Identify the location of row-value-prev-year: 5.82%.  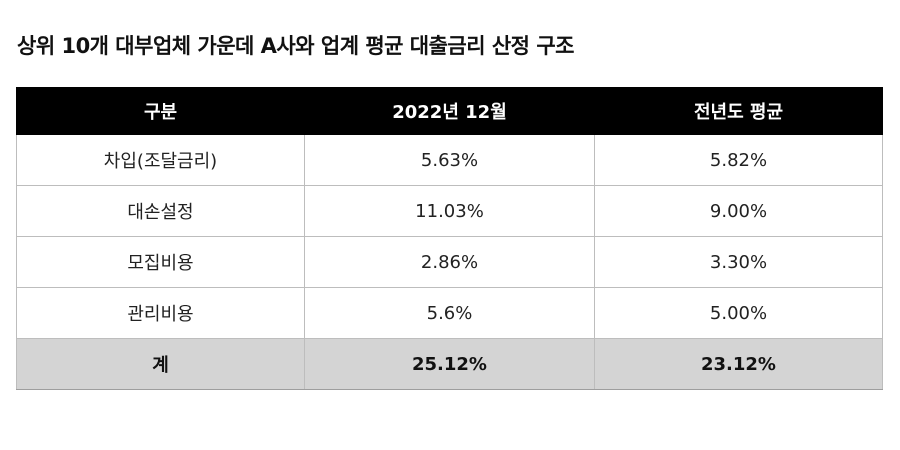
(738, 160).